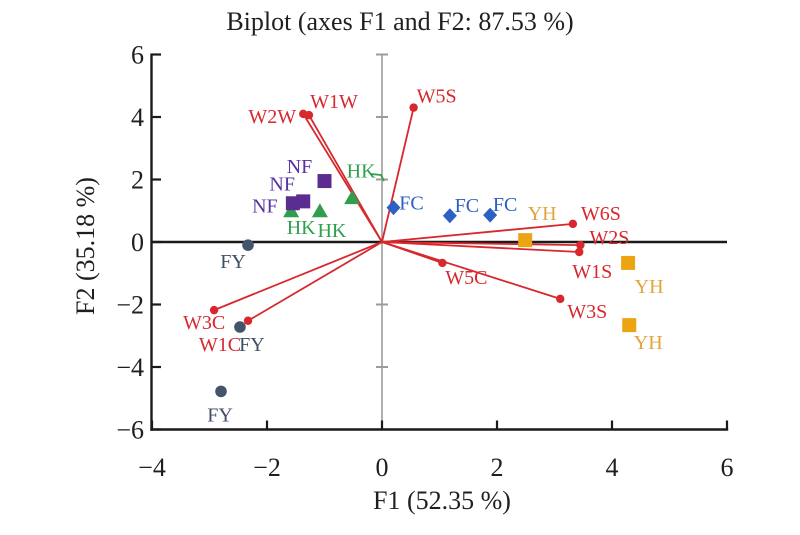 The height and width of the screenshot is (535, 800). Describe the element at coordinates (400, 21) in the screenshot. I see `chart-title: Biplot (axes F1 and F2: 87.53 %)` at that location.